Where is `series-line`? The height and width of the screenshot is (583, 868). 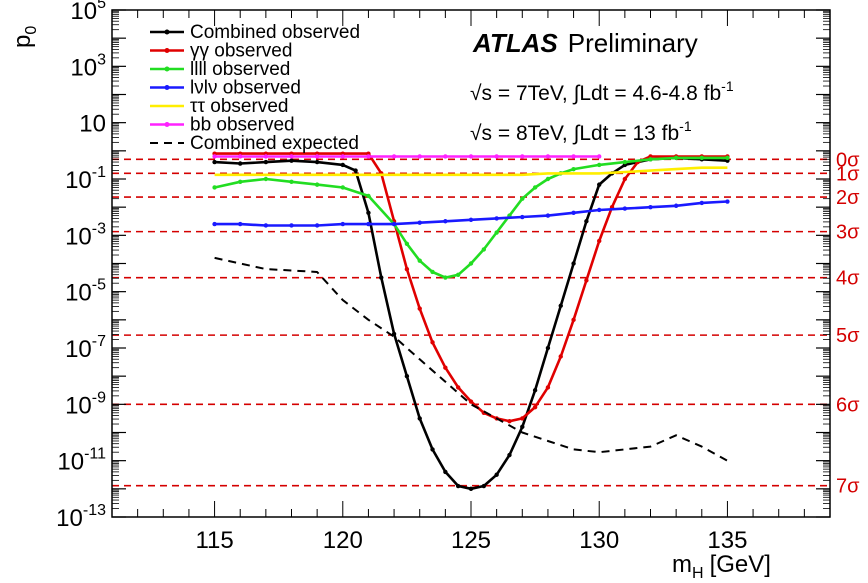 series-line is located at coordinates (471, 217).